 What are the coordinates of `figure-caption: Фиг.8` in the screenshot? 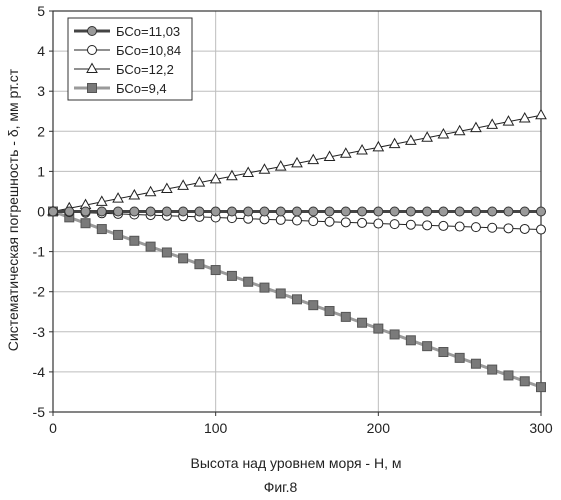 It's located at (280, 487).